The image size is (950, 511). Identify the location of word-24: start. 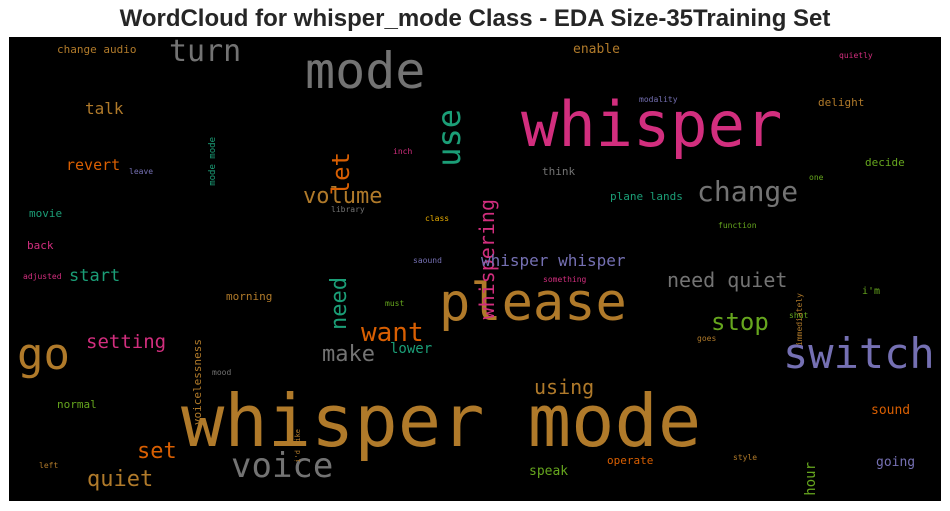
(95, 276).